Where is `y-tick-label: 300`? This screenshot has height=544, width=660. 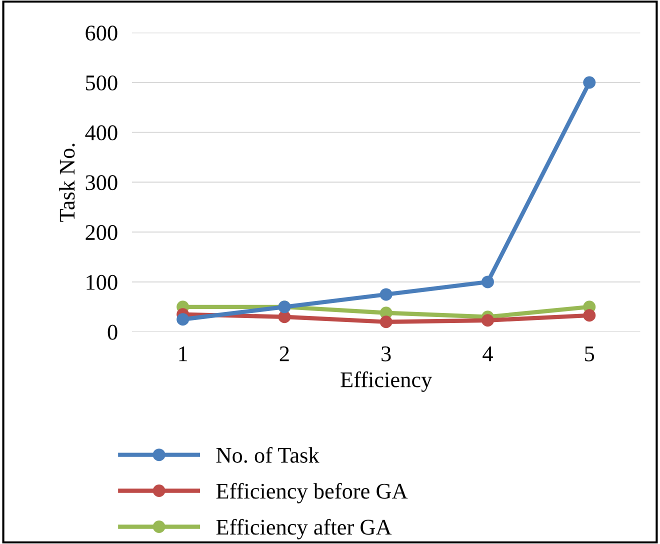 y-tick-label: 300 is located at coordinates (102, 182).